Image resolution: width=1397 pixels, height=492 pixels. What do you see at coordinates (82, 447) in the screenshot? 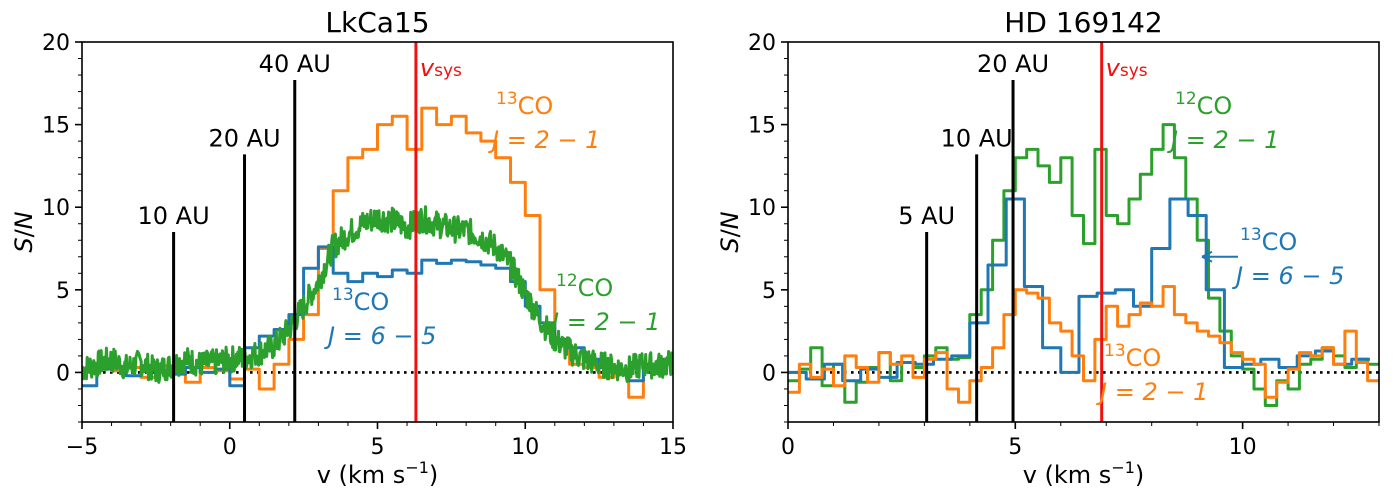
I see `x-tick-label: −5` at bounding box center [82, 447].